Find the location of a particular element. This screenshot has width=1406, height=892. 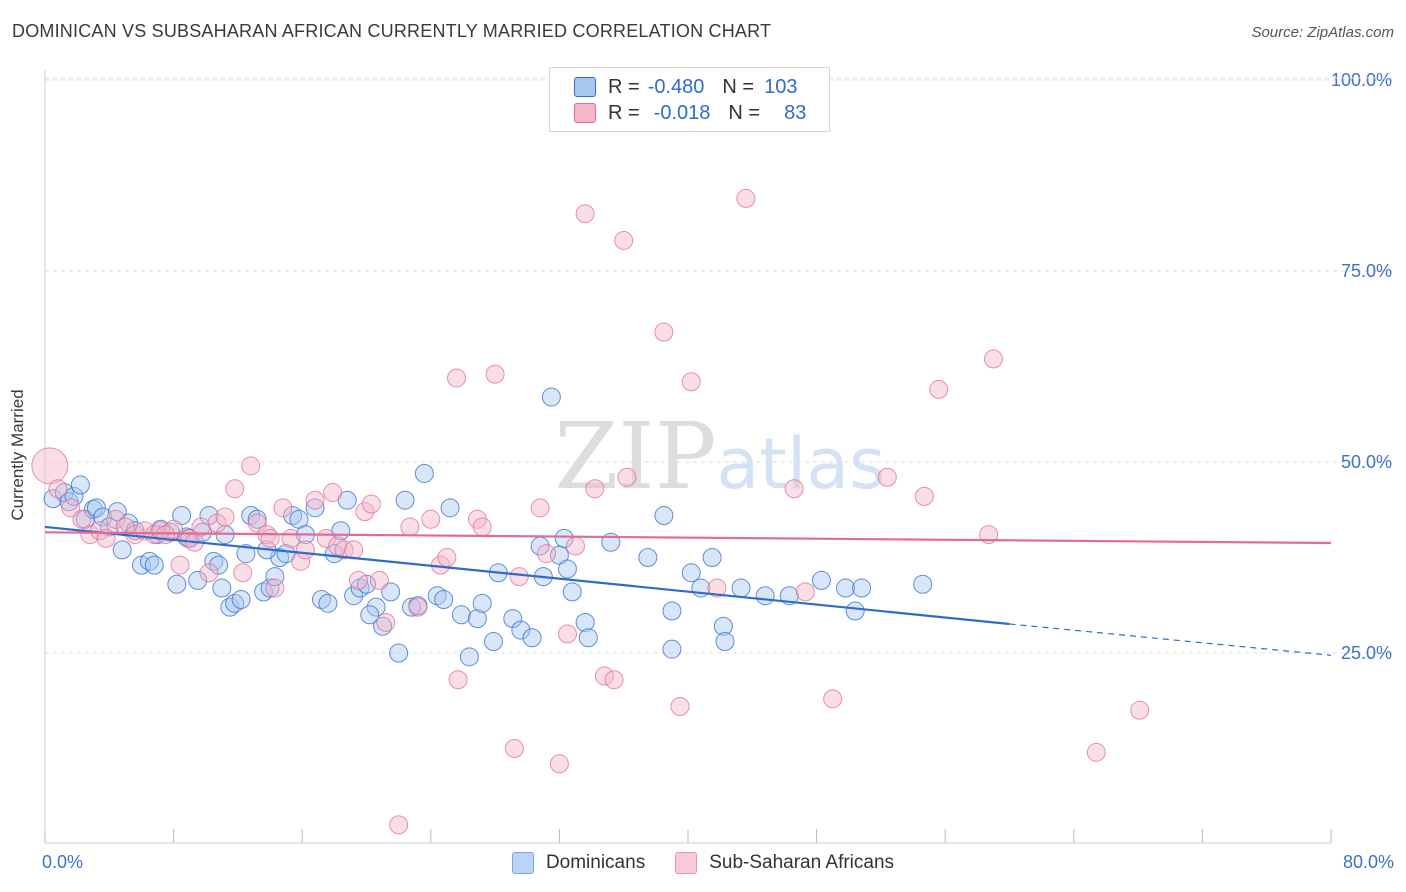

watermark: ZIPatlas is located at coordinates (719, 456).